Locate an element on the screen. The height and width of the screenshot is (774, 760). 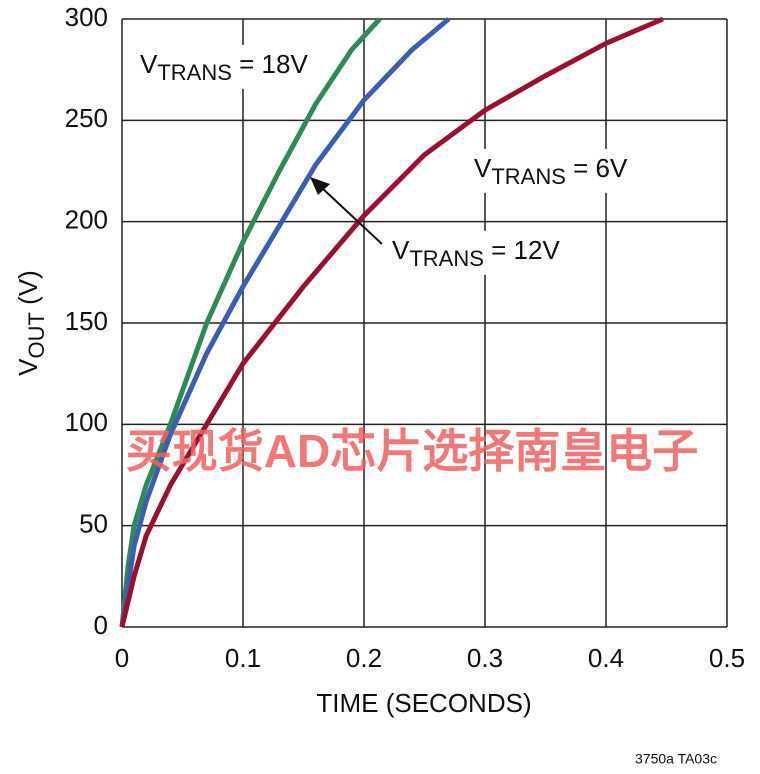
y-axis-label-main: V is located at coordinates (28, 367).